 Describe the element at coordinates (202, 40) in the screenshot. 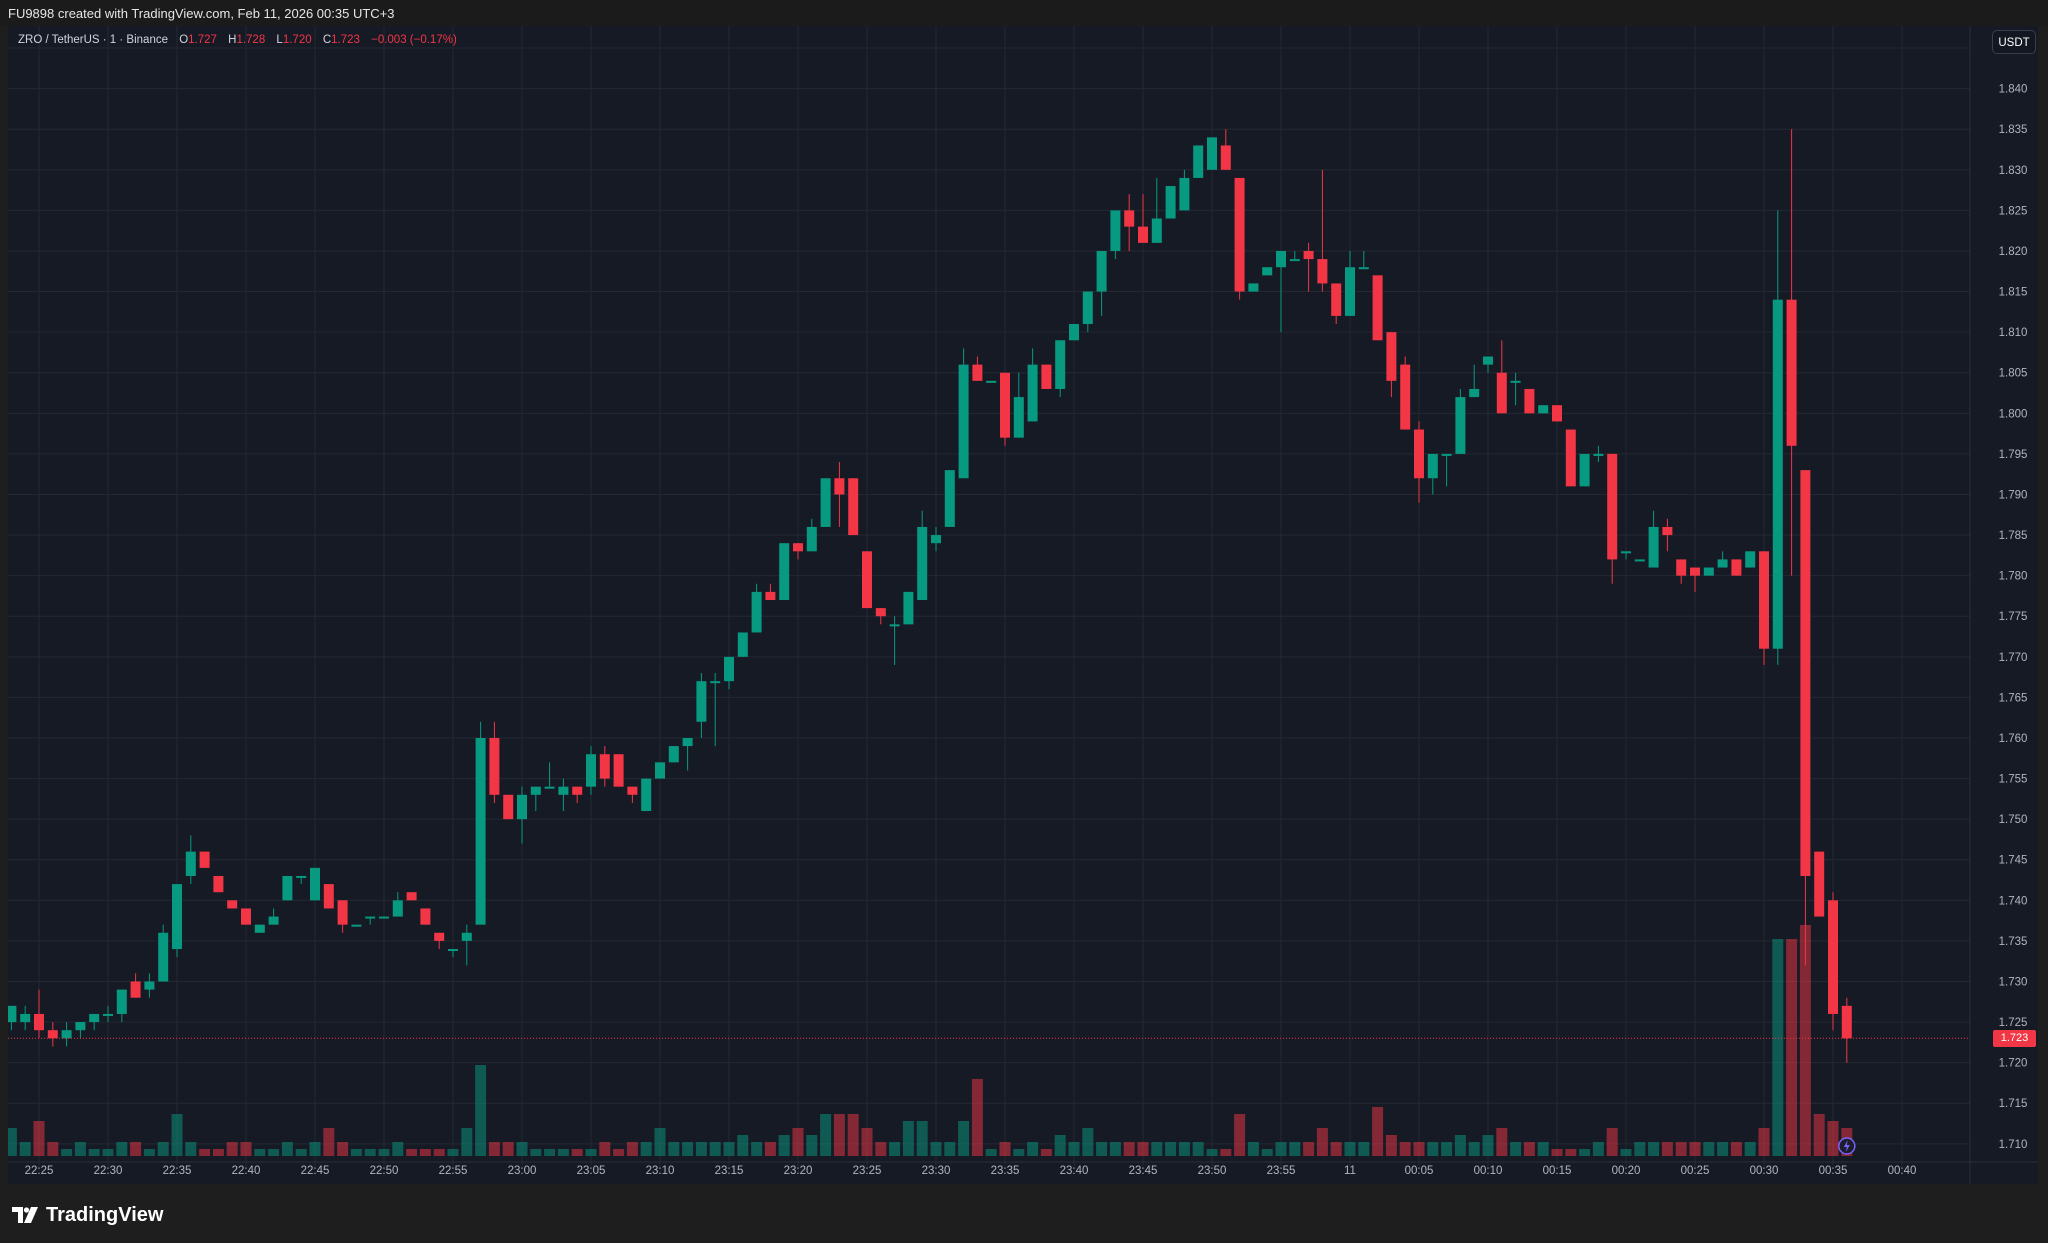

I see `open-value: 1.727` at that location.